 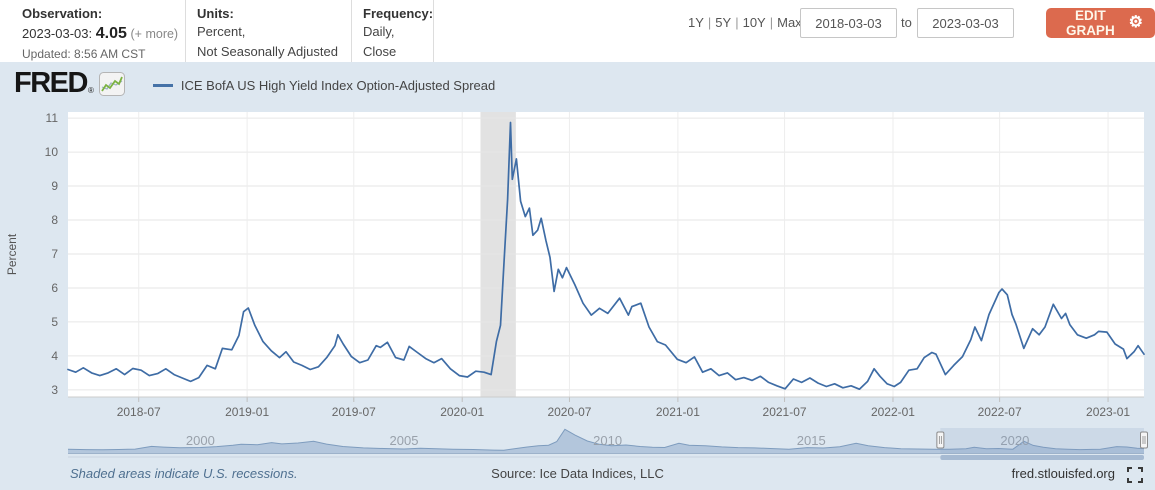 I want to click on recession-note: Shaded areas indicate U.S. recessions., so click(x=184, y=473).